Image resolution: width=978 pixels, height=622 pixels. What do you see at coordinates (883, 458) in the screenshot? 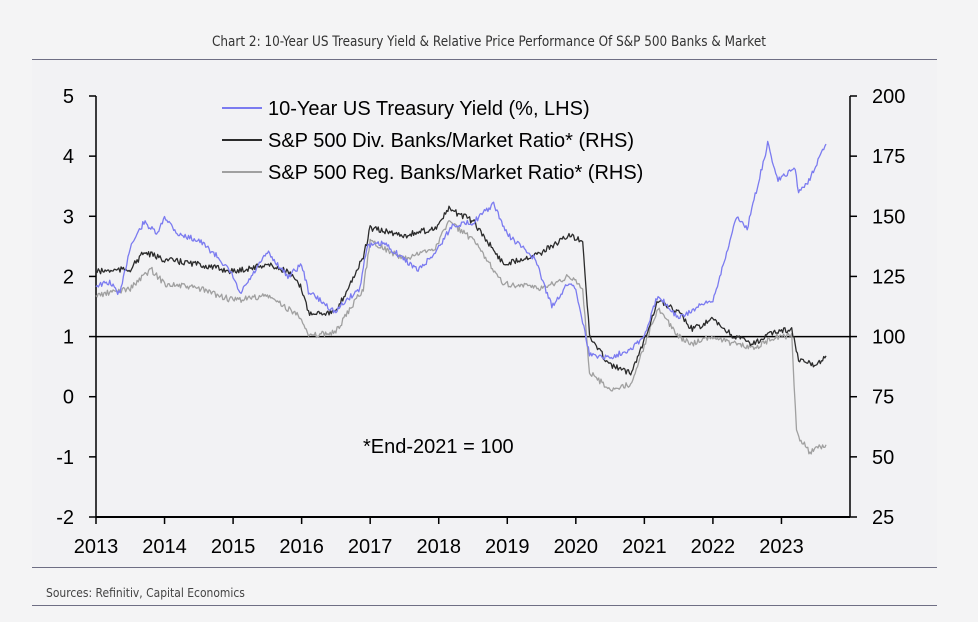
I see `y-right-tick-label: 50` at bounding box center [883, 458].